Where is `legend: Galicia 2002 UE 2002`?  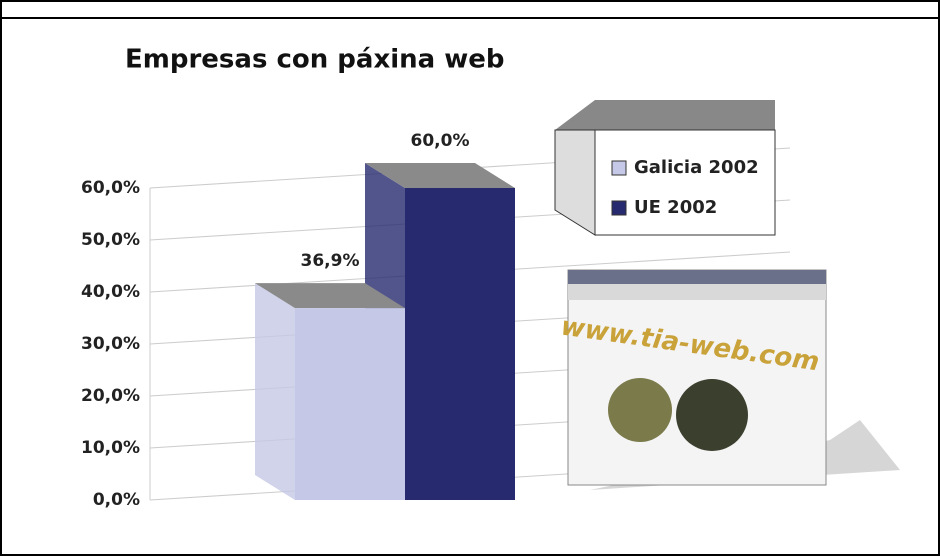 legend: Galicia 2002 UE 2002 is located at coordinates (665, 168).